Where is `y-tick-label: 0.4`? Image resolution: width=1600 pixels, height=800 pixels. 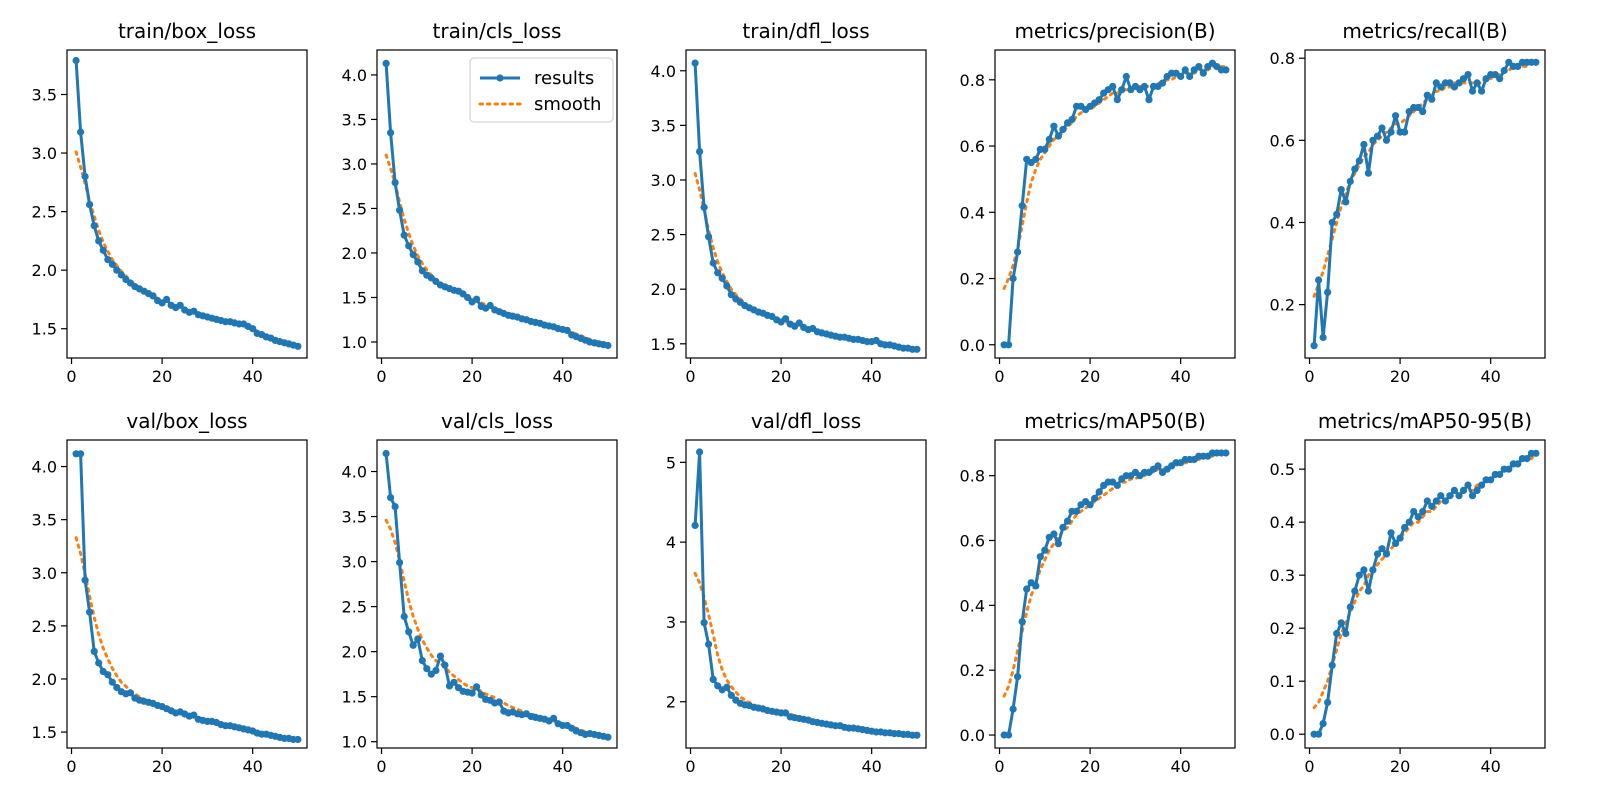 y-tick-label: 0.4 is located at coordinates (972, 212).